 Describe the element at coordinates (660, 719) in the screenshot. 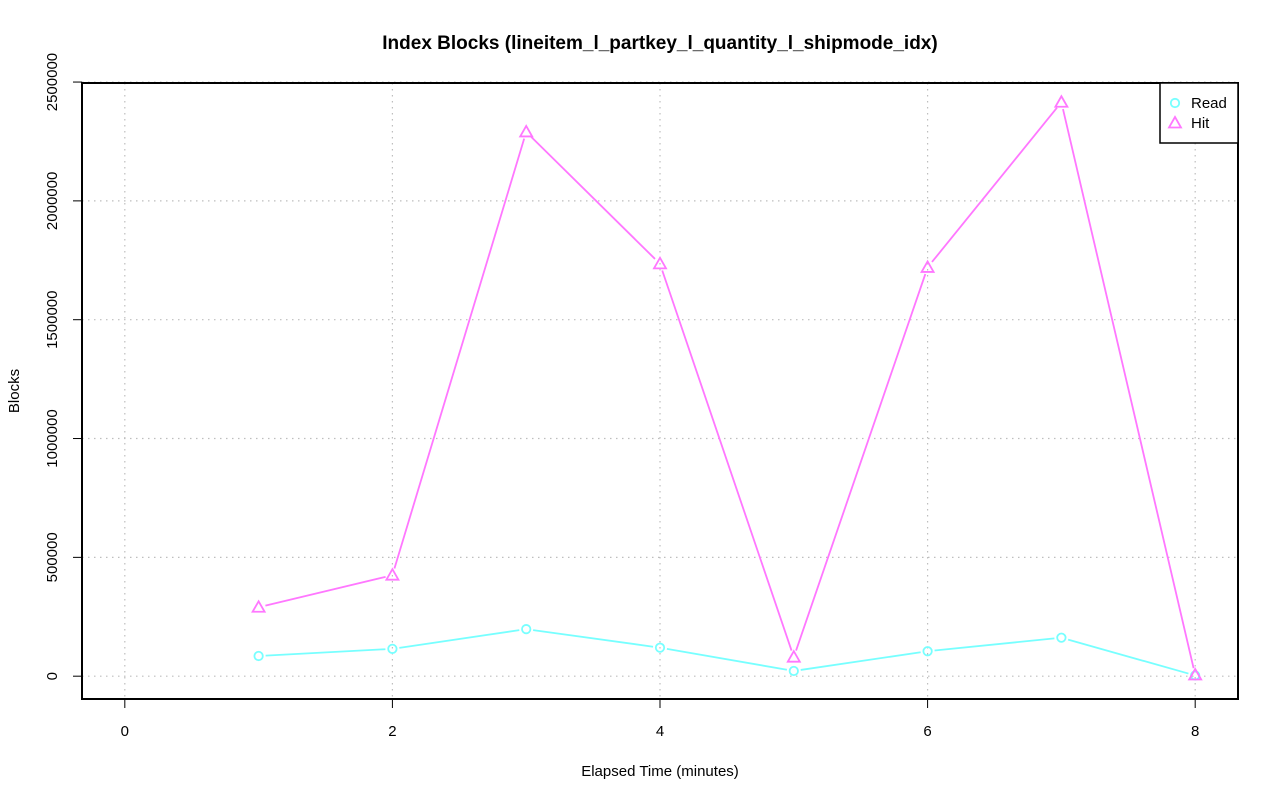

I see `x-axis: 0 2 4 6 8` at that location.